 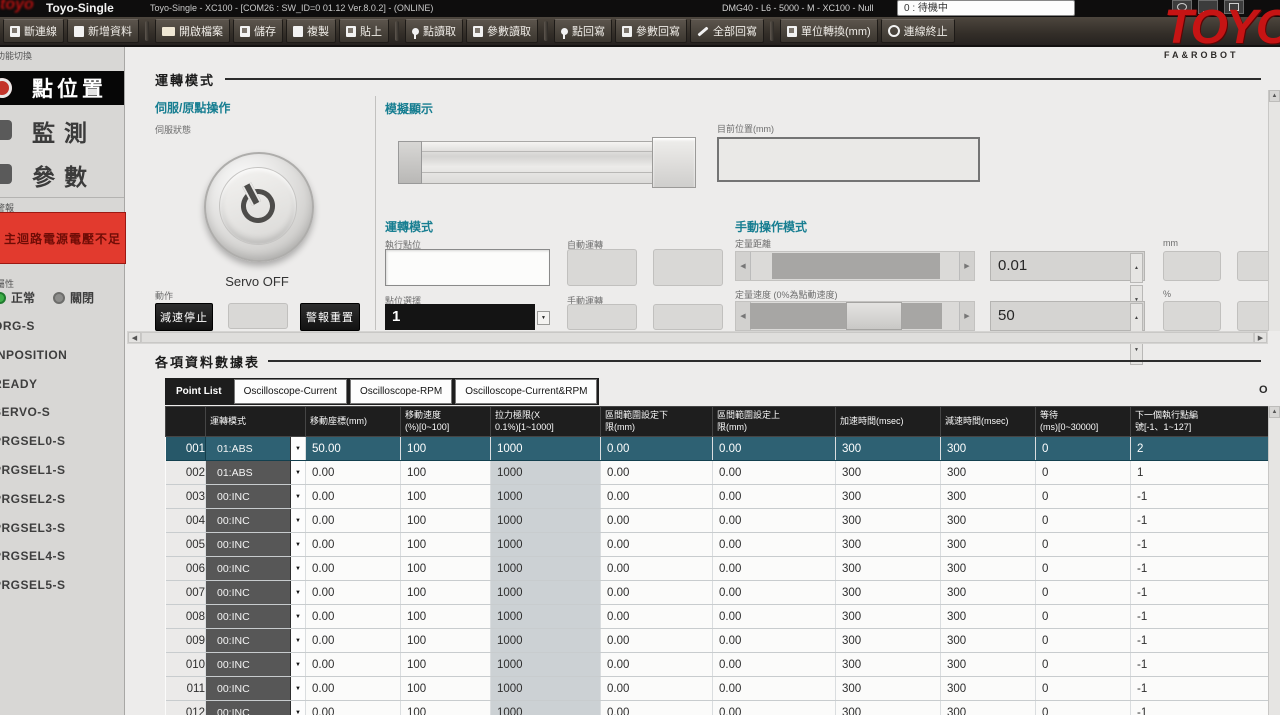 I want to click on cell-next: 2, so click(x=1199, y=448).